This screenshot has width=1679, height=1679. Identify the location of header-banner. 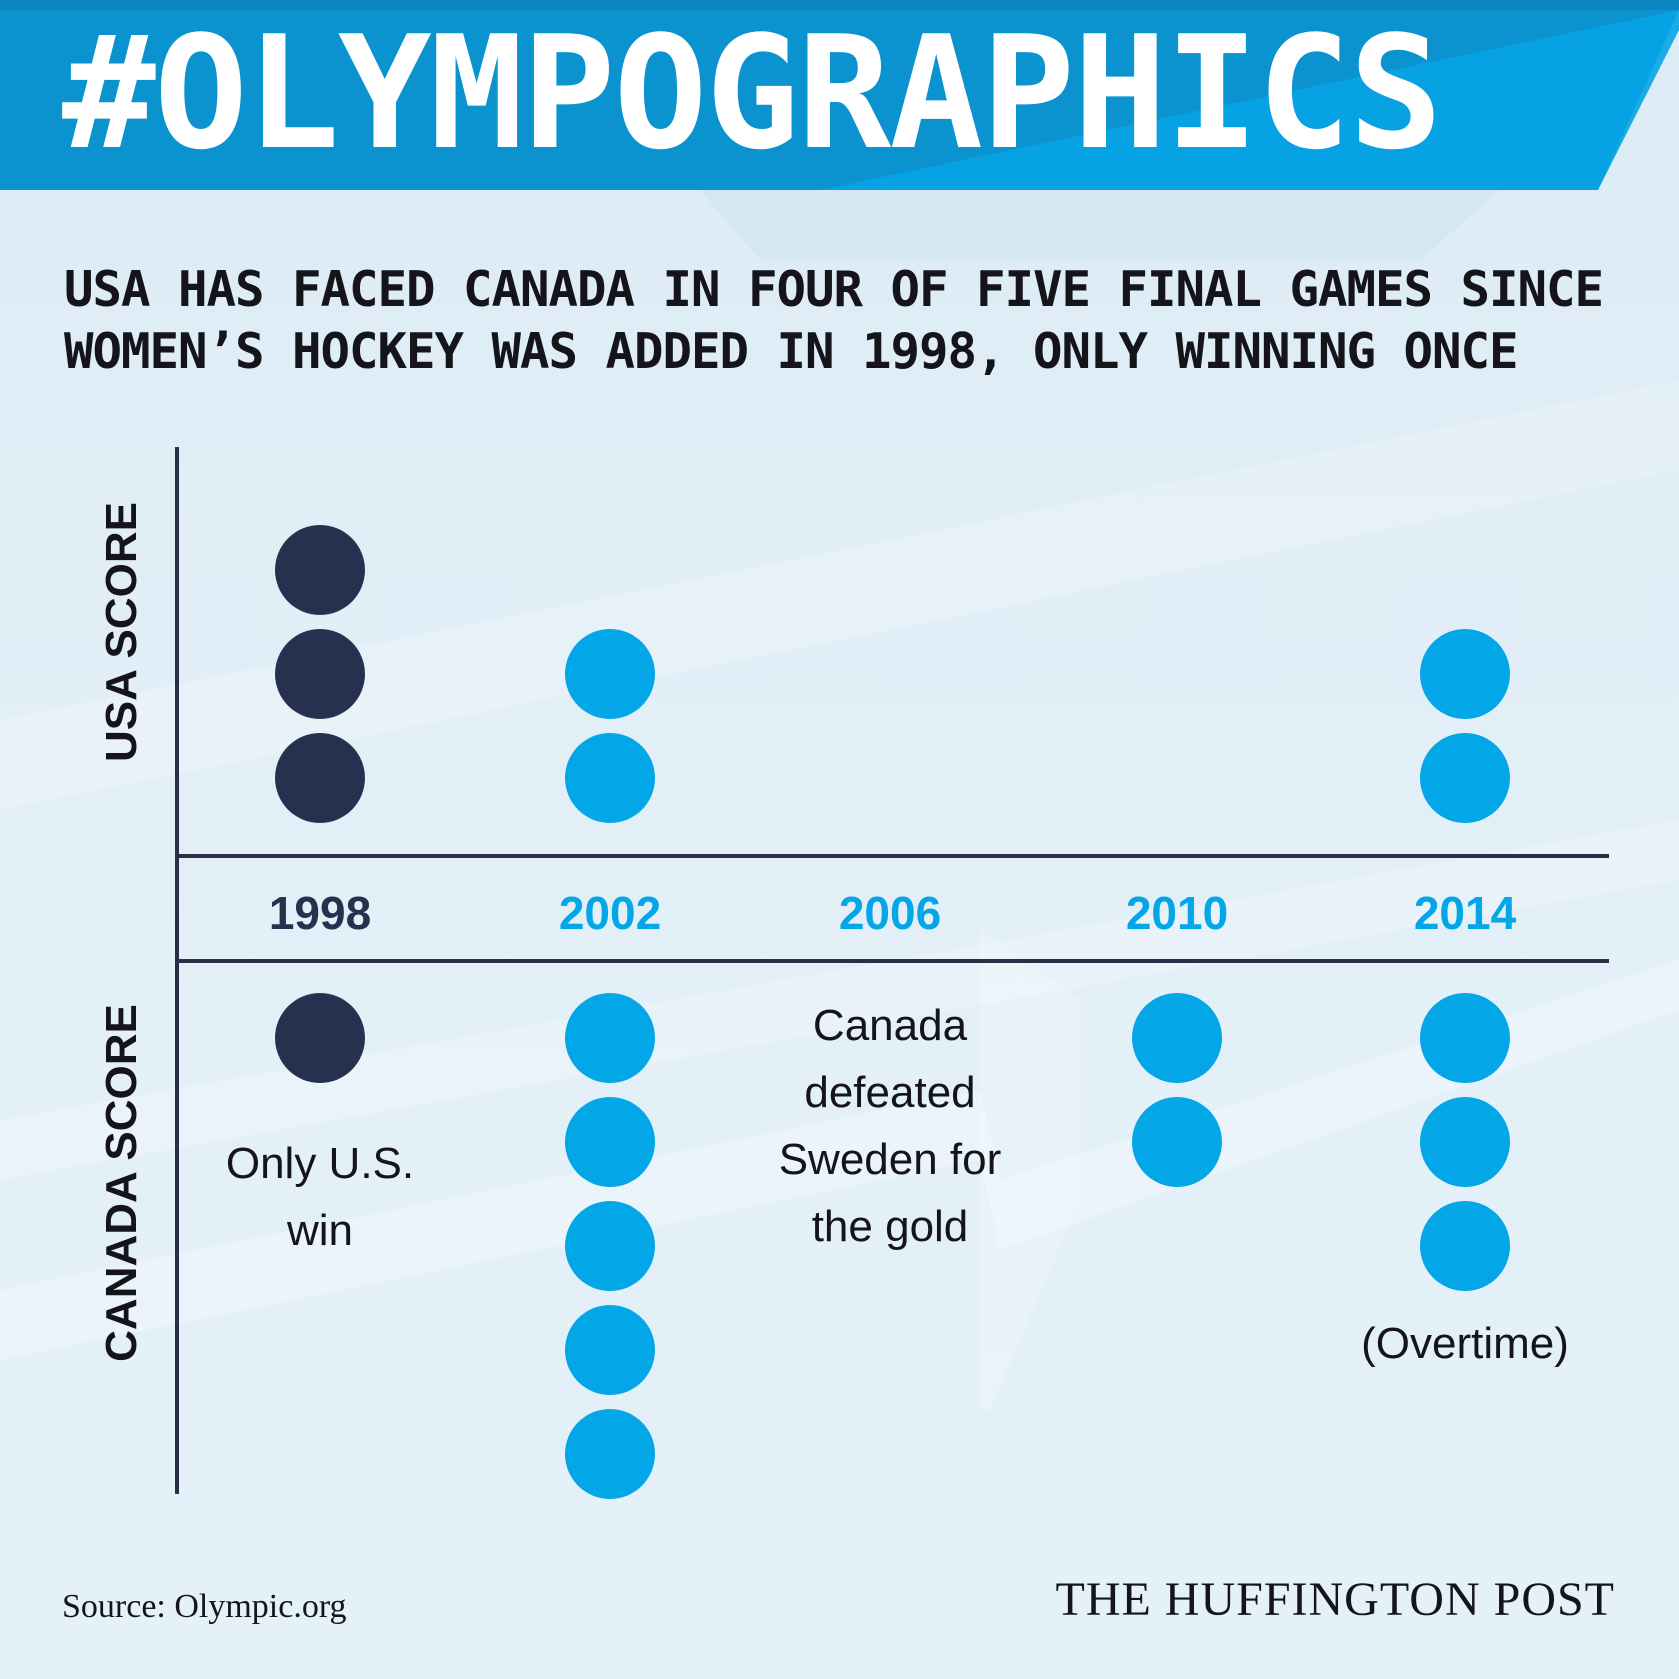
(839, 95).